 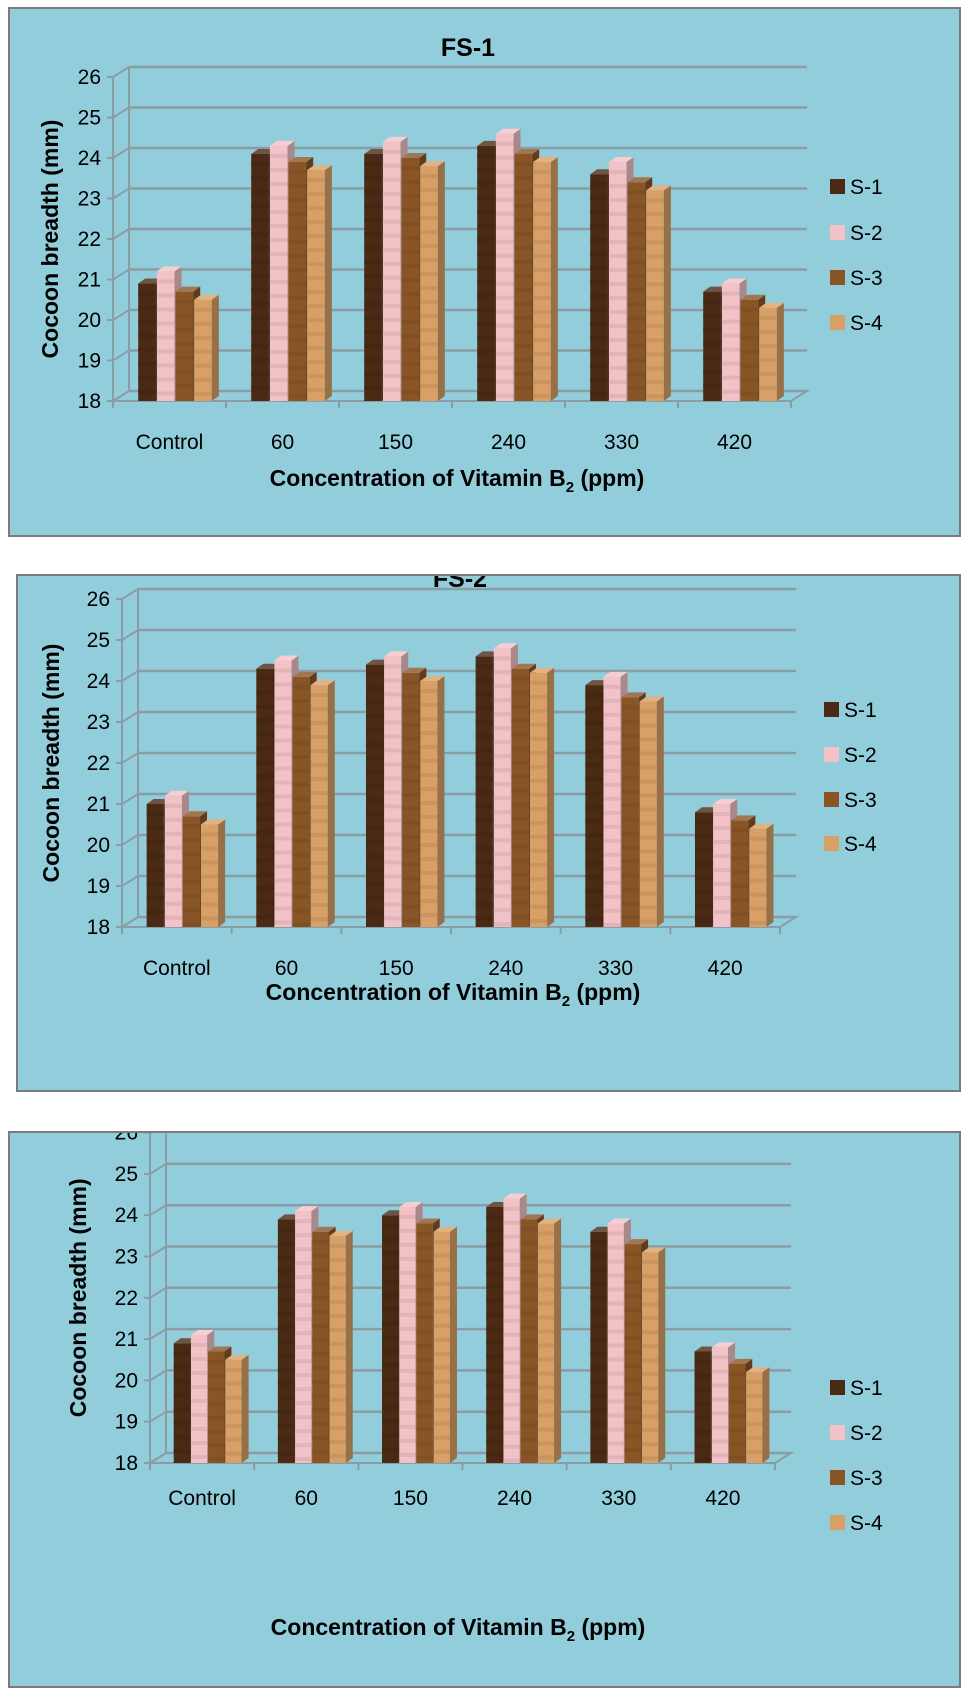 What do you see at coordinates (460, 584) in the screenshot?
I see `chart-title: FS-2` at bounding box center [460, 584].